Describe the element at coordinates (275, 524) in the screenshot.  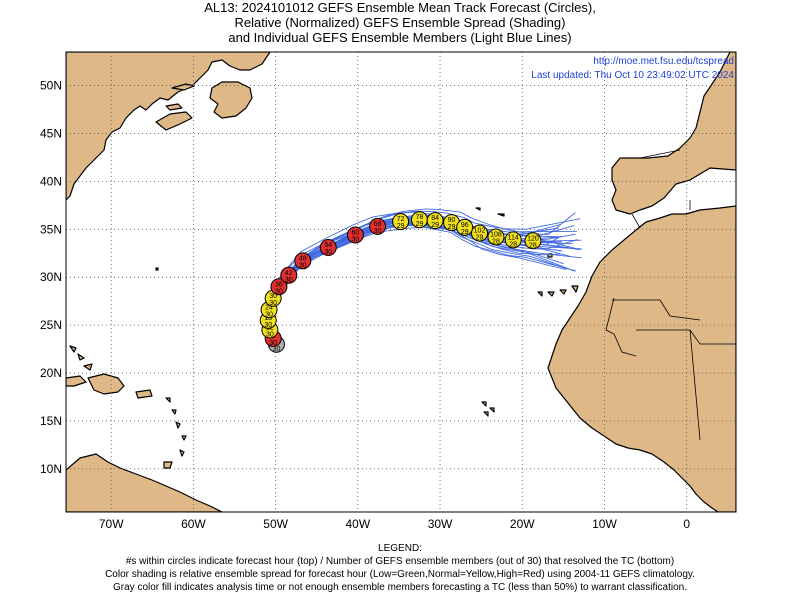
I see `lon-tick-label: 50W` at that location.